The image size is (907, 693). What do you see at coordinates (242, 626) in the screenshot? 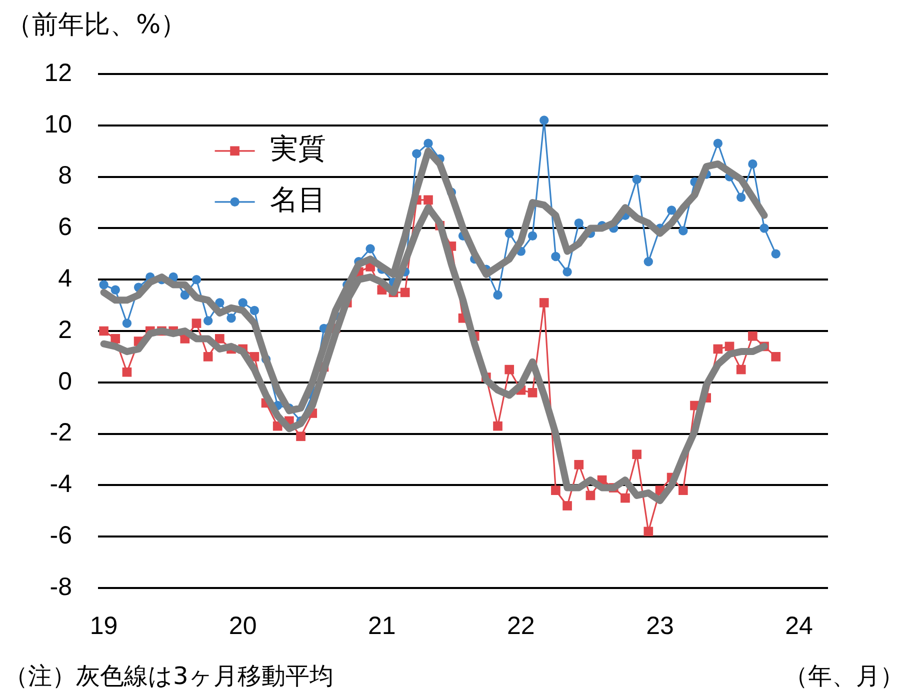
I see `x-tick-label: 20` at bounding box center [242, 626].